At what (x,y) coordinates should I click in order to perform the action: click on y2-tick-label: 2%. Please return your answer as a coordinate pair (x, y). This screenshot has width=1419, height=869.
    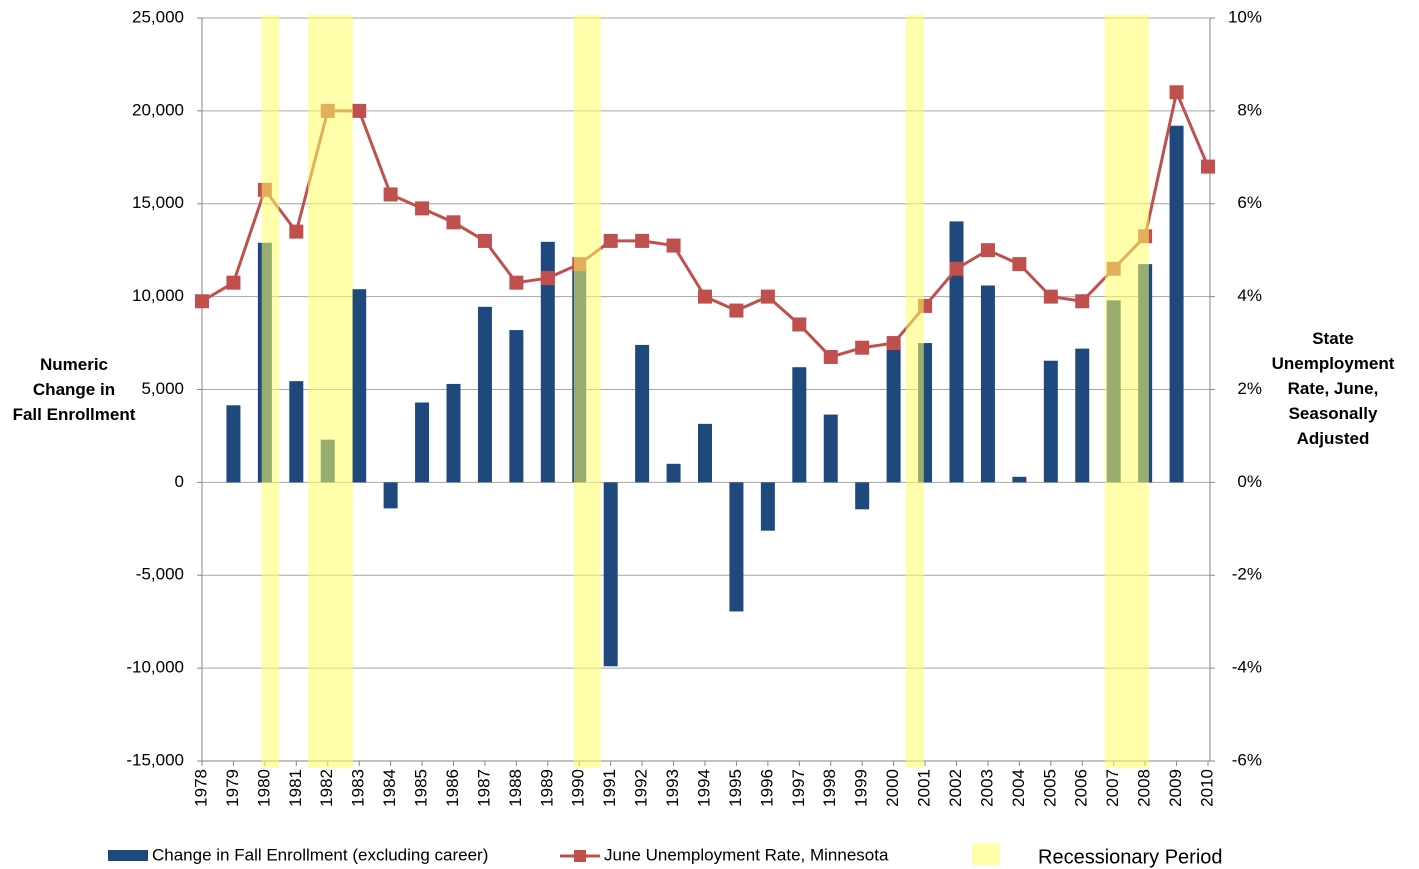
    Looking at the image, I should click on (1249, 388).